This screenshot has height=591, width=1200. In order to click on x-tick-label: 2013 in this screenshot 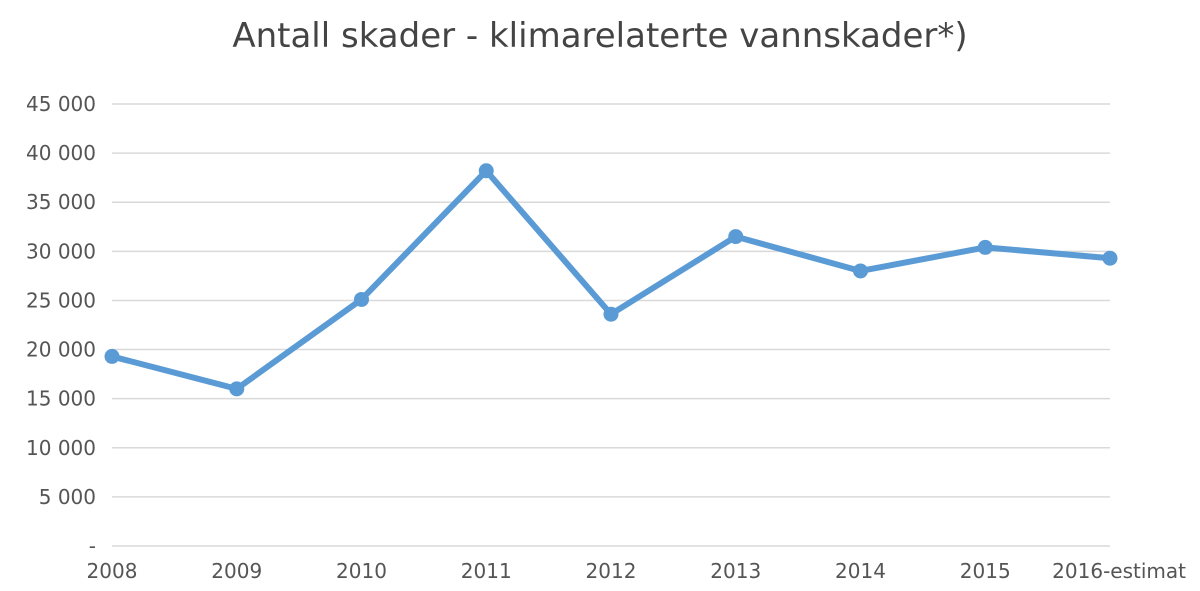, I will do `click(735, 571)`.